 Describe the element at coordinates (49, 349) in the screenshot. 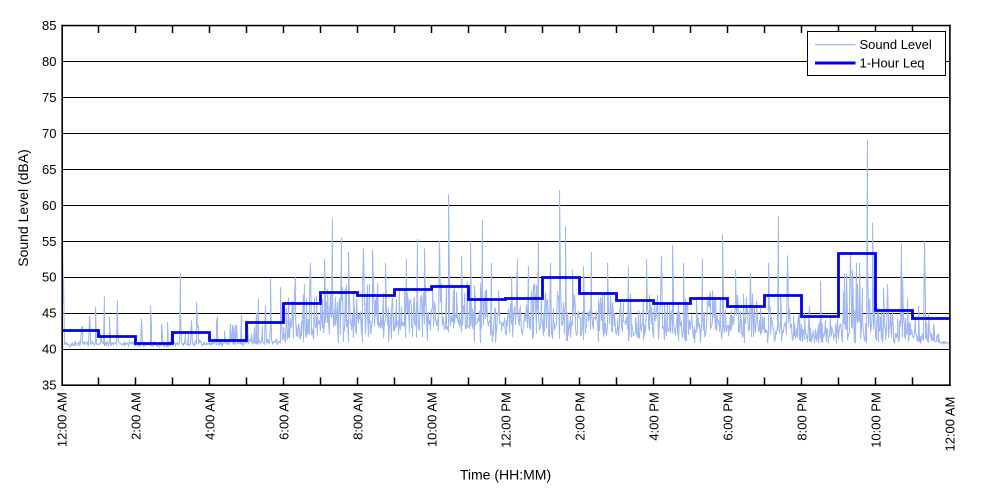

I see `svg-text: 40` at that location.